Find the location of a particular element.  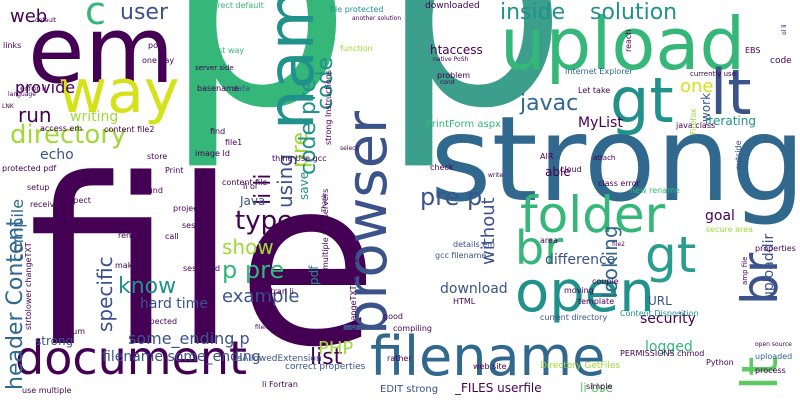

word-changetxt-changetxt: changeTXT changeTXT is located at coordinates (353, 284).